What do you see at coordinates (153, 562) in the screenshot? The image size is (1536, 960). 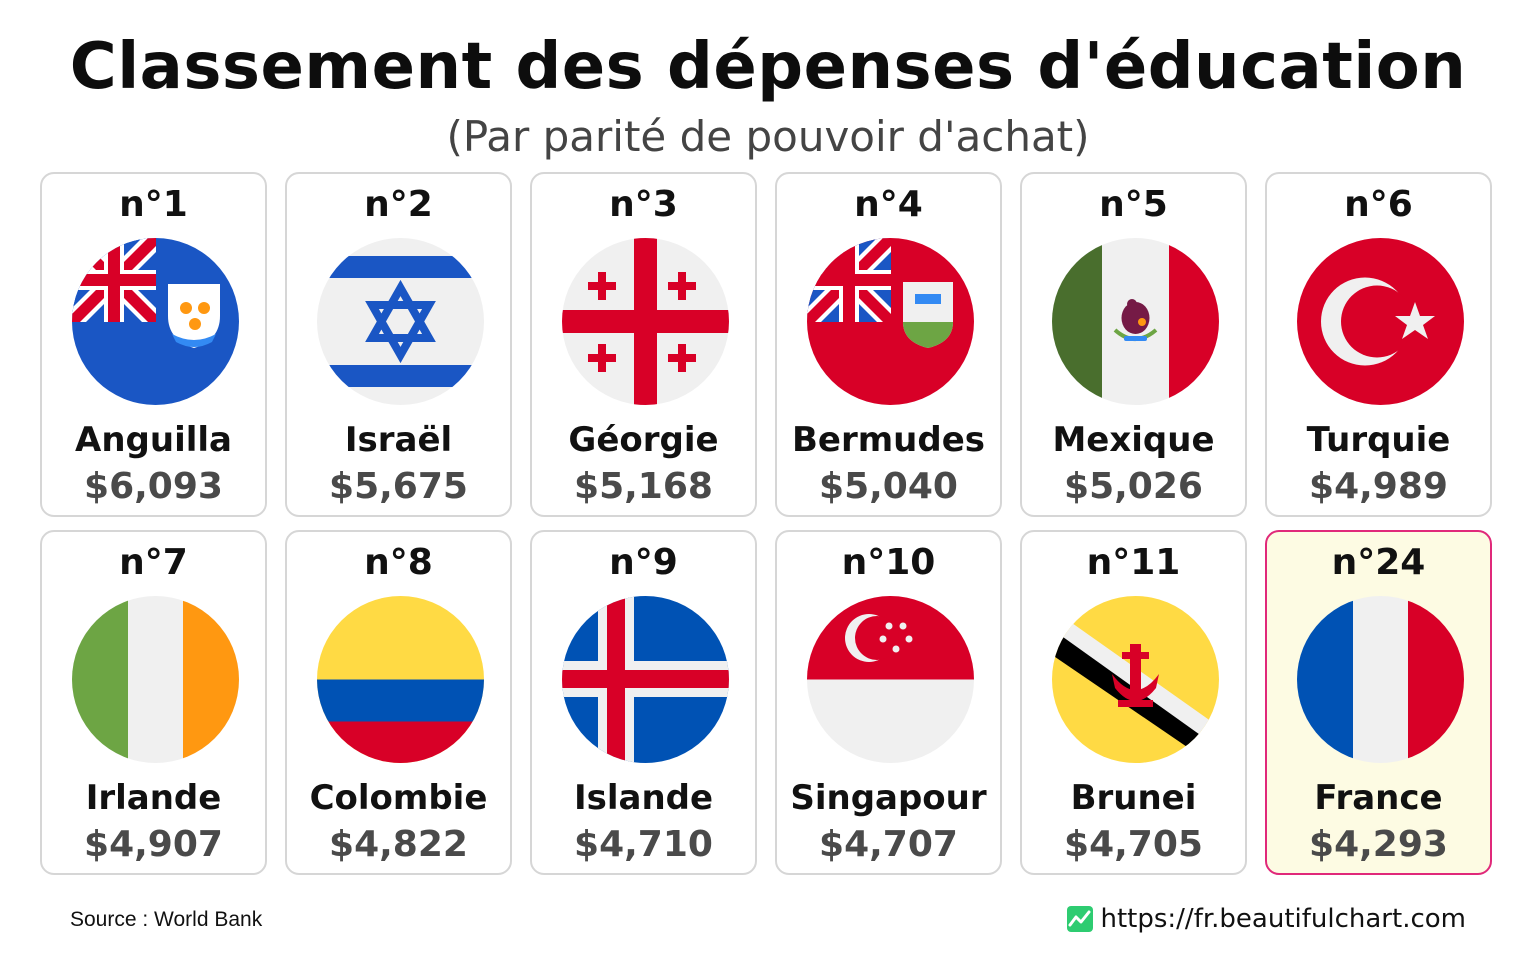 I see `rank-label: n°7` at bounding box center [153, 562].